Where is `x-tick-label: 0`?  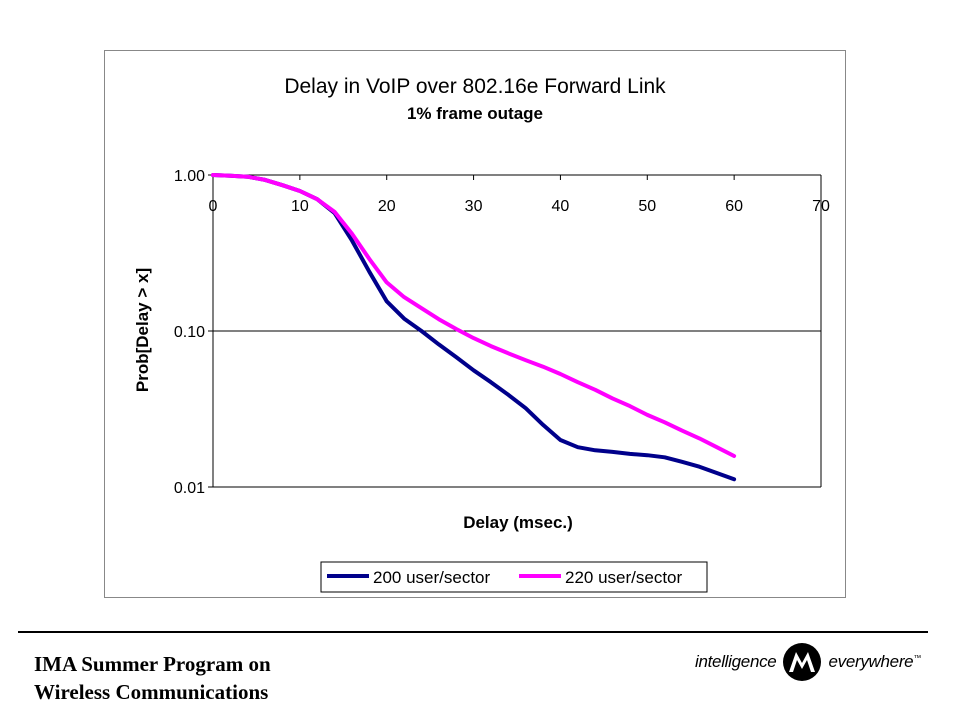
x-tick-label: 0 is located at coordinates (213, 206).